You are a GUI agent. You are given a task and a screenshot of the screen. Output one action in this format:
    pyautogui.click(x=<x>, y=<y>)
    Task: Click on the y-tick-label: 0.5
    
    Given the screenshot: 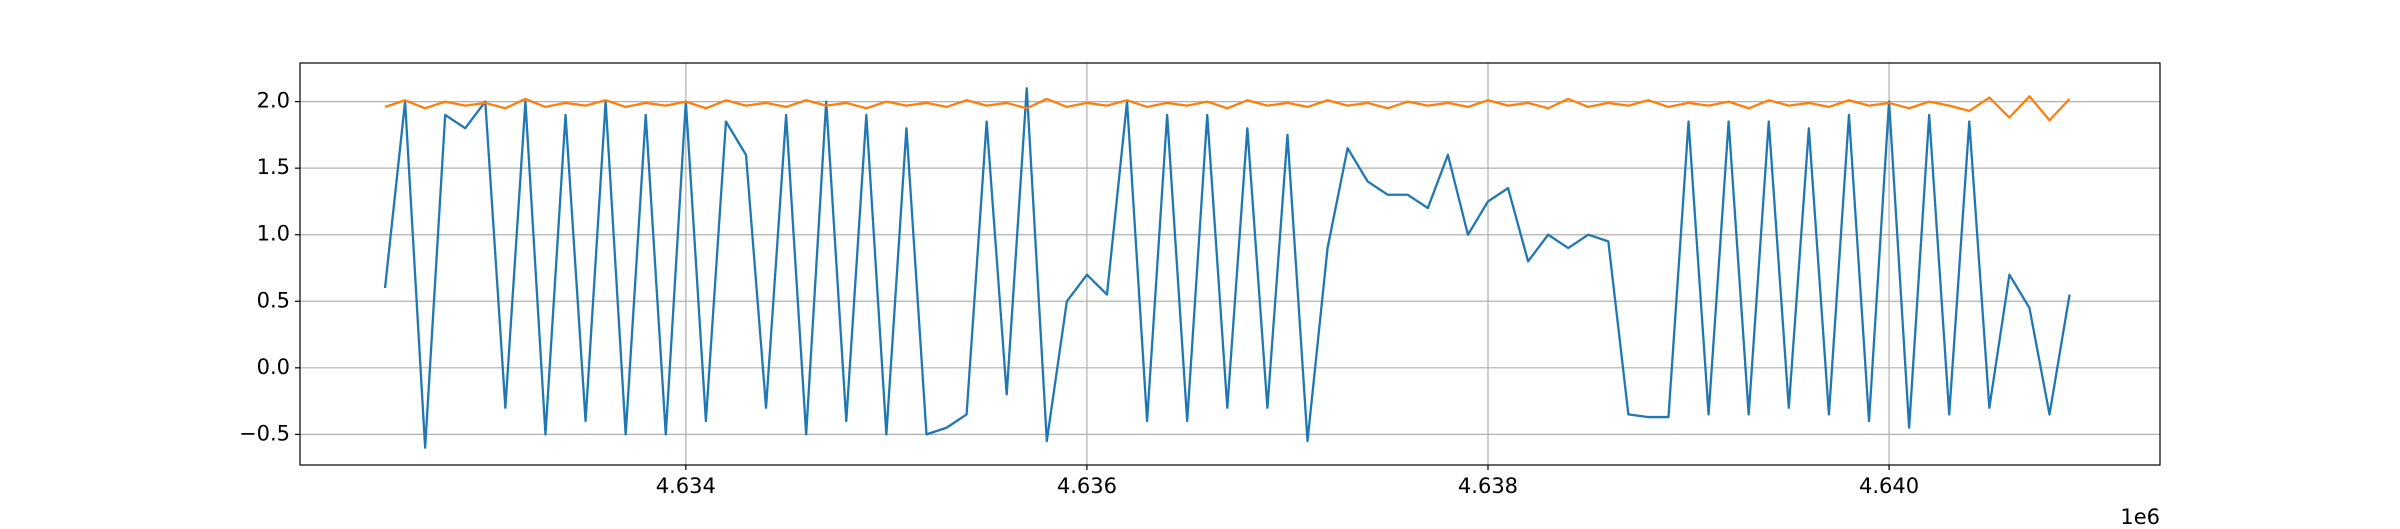 What is the action you would take?
    pyautogui.click(x=273, y=300)
    